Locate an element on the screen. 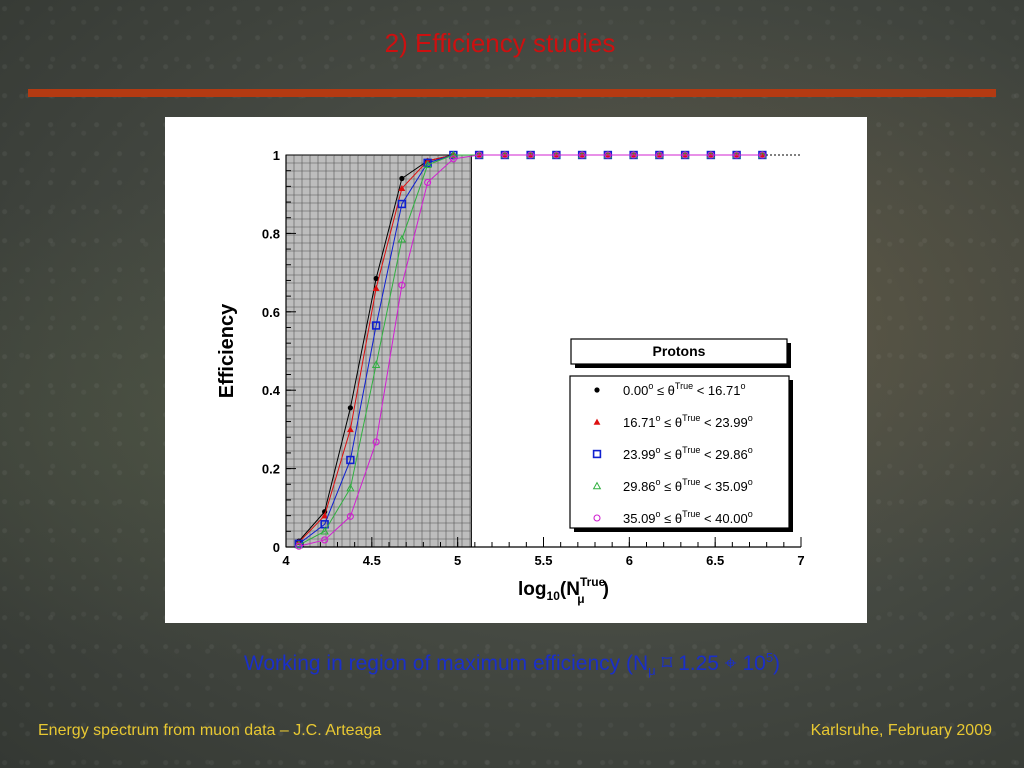 The image size is (1024, 768). x-axis-label: log10(NTrue μ) is located at coordinates (563, 590).